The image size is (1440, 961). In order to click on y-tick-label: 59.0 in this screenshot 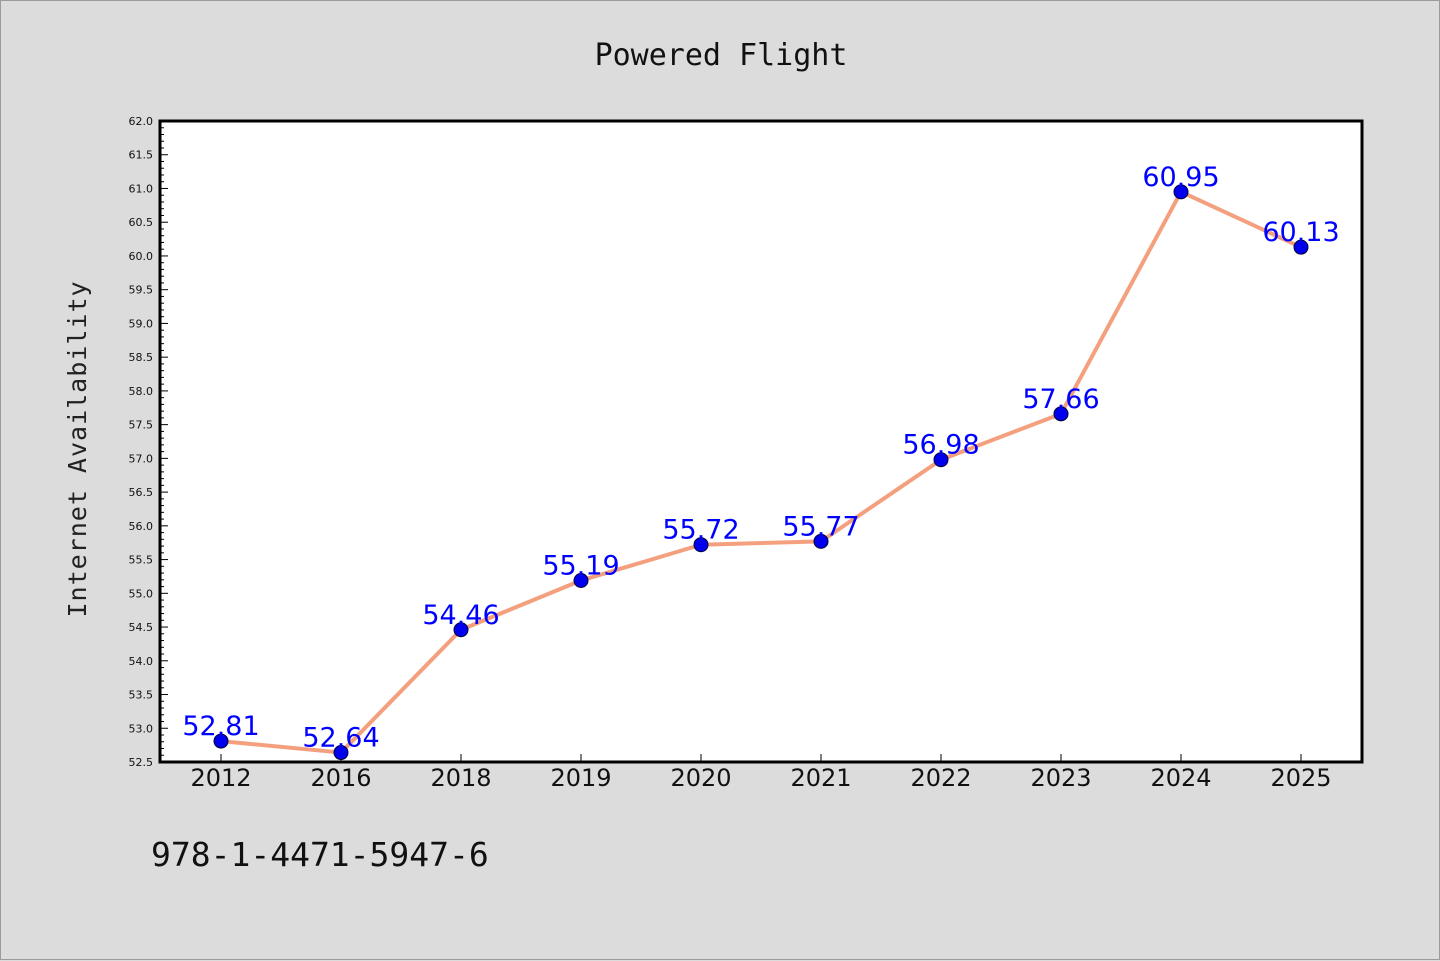, I will do `click(141, 323)`.